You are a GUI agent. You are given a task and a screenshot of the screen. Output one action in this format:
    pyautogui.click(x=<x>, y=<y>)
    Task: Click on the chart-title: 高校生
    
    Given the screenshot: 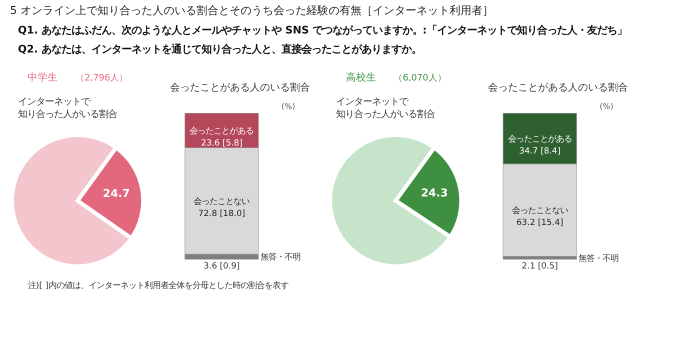 What is the action you would take?
    pyautogui.click(x=361, y=77)
    